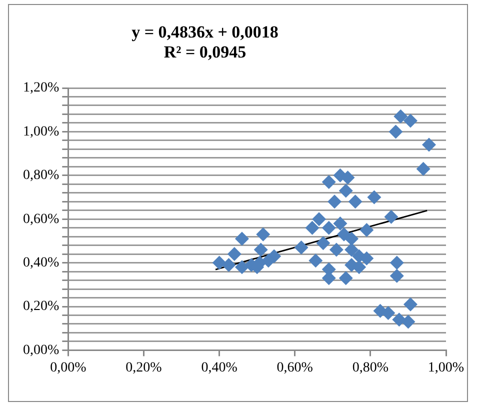  I want to click on y-tick-label: 0,40%, so click(41, 262).